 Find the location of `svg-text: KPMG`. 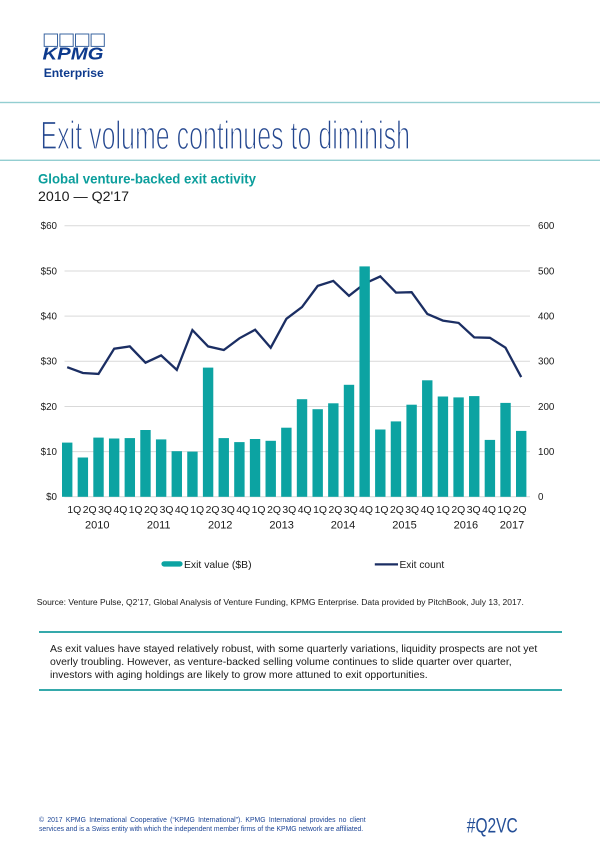

svg-text: KPMG is located at coordinates (73, 54).